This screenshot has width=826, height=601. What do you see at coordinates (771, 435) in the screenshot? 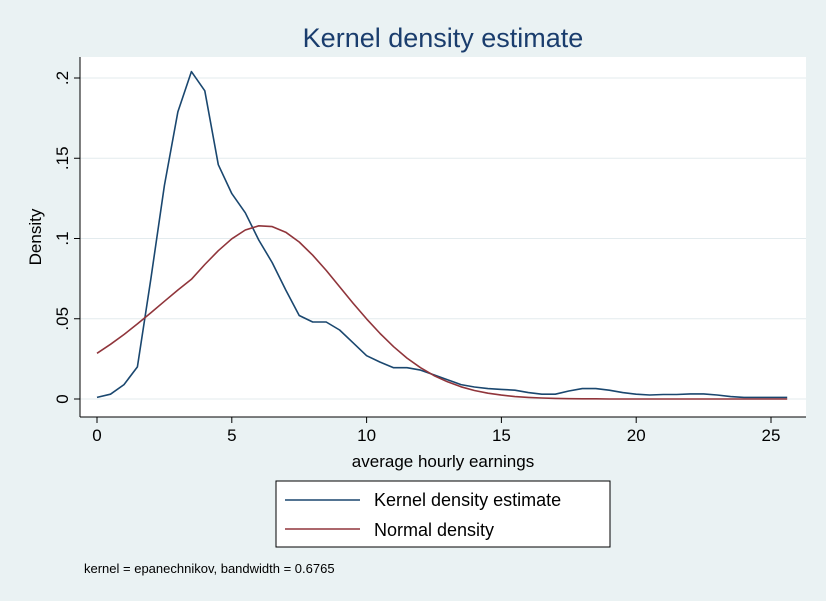
I see `x-tick-label: 25` at bounding box center [771, 435].